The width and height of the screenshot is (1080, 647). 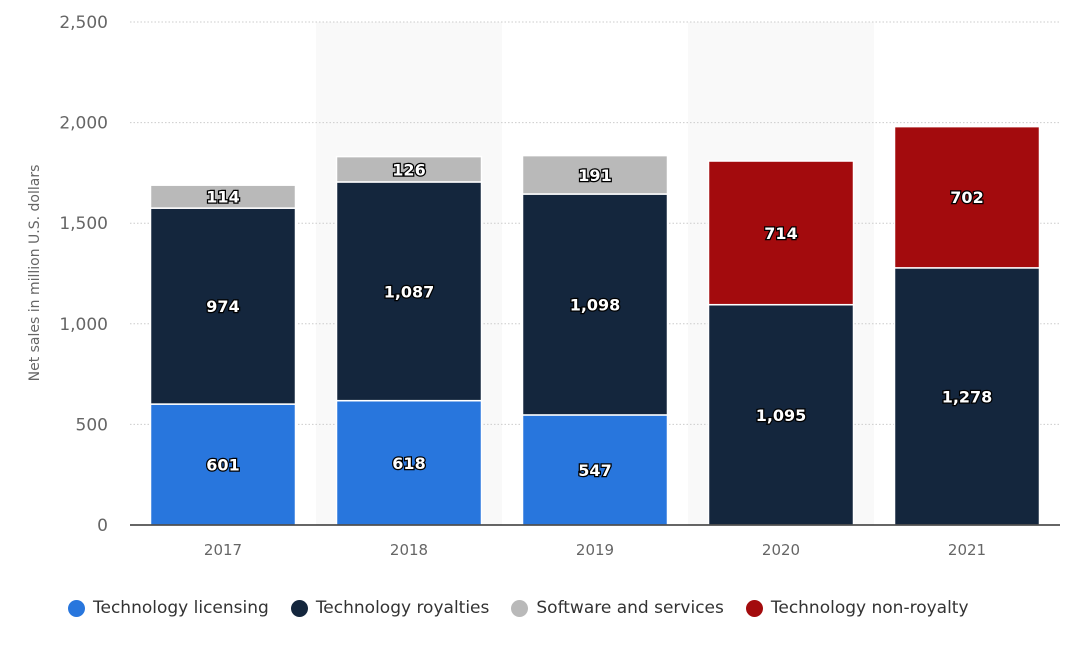 I want to click on data-label: 714, so click(x=780, y=233).